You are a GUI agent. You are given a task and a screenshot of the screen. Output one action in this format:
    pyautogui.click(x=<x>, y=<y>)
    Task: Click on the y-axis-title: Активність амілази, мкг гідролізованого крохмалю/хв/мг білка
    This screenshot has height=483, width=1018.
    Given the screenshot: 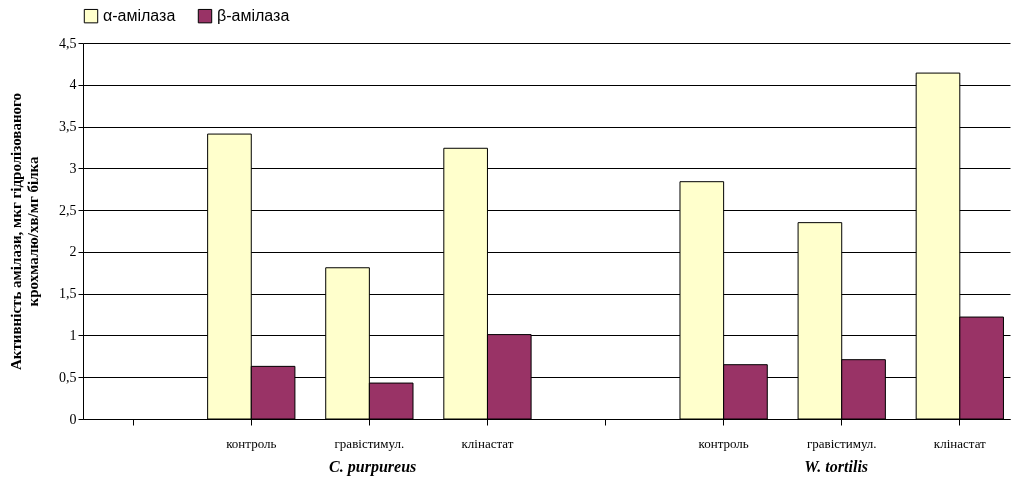 What is the action you would take?
    pyautogui.click(x=24, y=231)
    